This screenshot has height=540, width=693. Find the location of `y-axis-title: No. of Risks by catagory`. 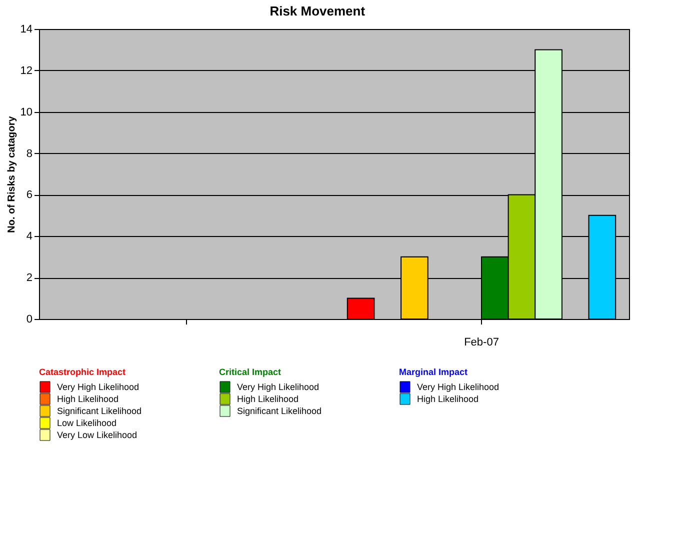

y-axis-title: No. of Risks by catagory is located at coordinates (12, 174).